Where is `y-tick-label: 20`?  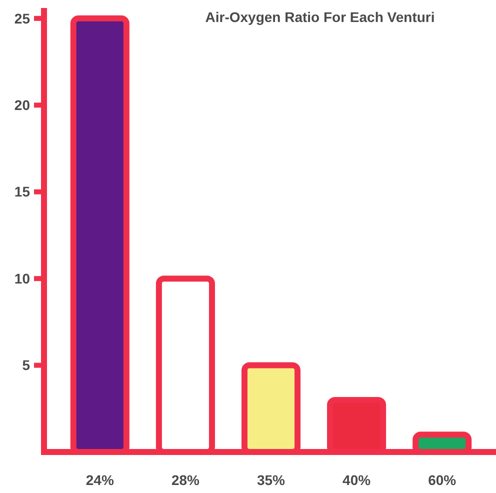 y-tick-label: 20 is located at coordinates (22, 105).